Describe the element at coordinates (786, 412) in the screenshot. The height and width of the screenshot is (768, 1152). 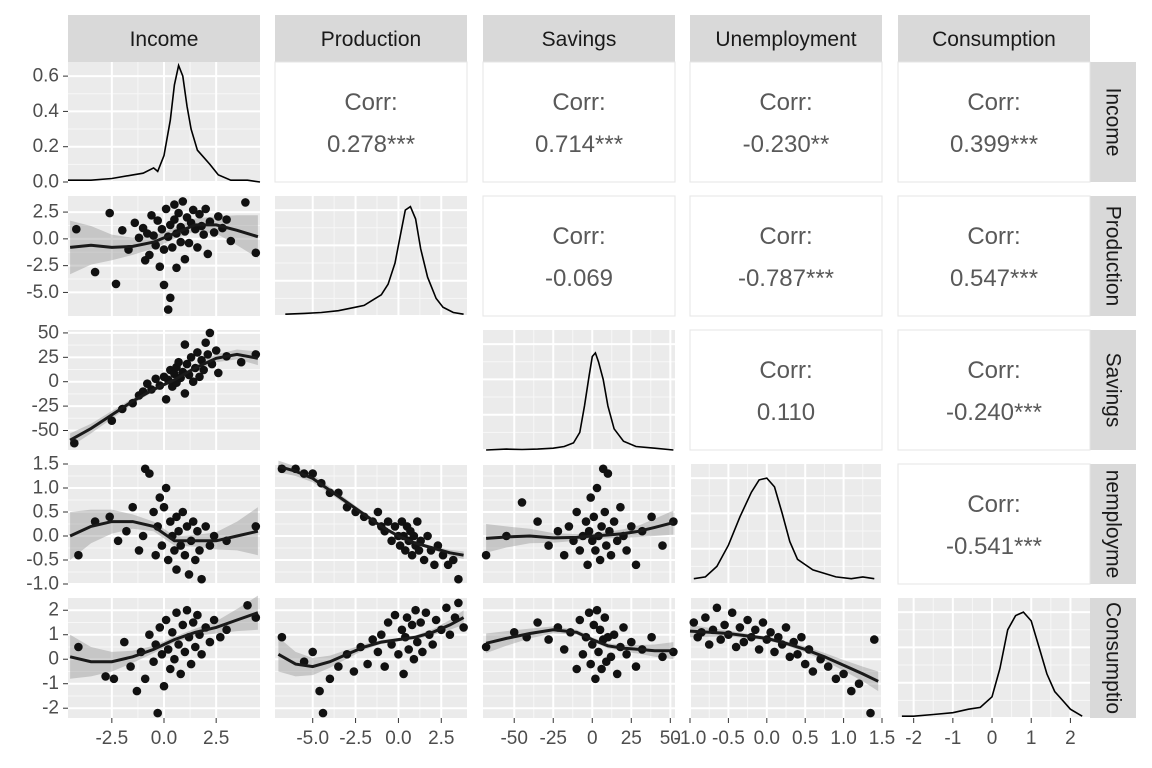
I see `corr-value: 0.110` at that location.